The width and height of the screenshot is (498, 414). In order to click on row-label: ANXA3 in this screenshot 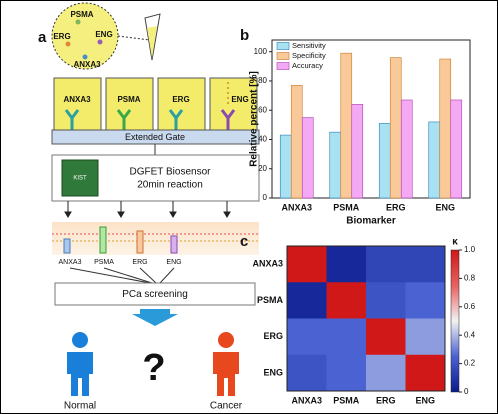, I will do `click(267, 264)`.